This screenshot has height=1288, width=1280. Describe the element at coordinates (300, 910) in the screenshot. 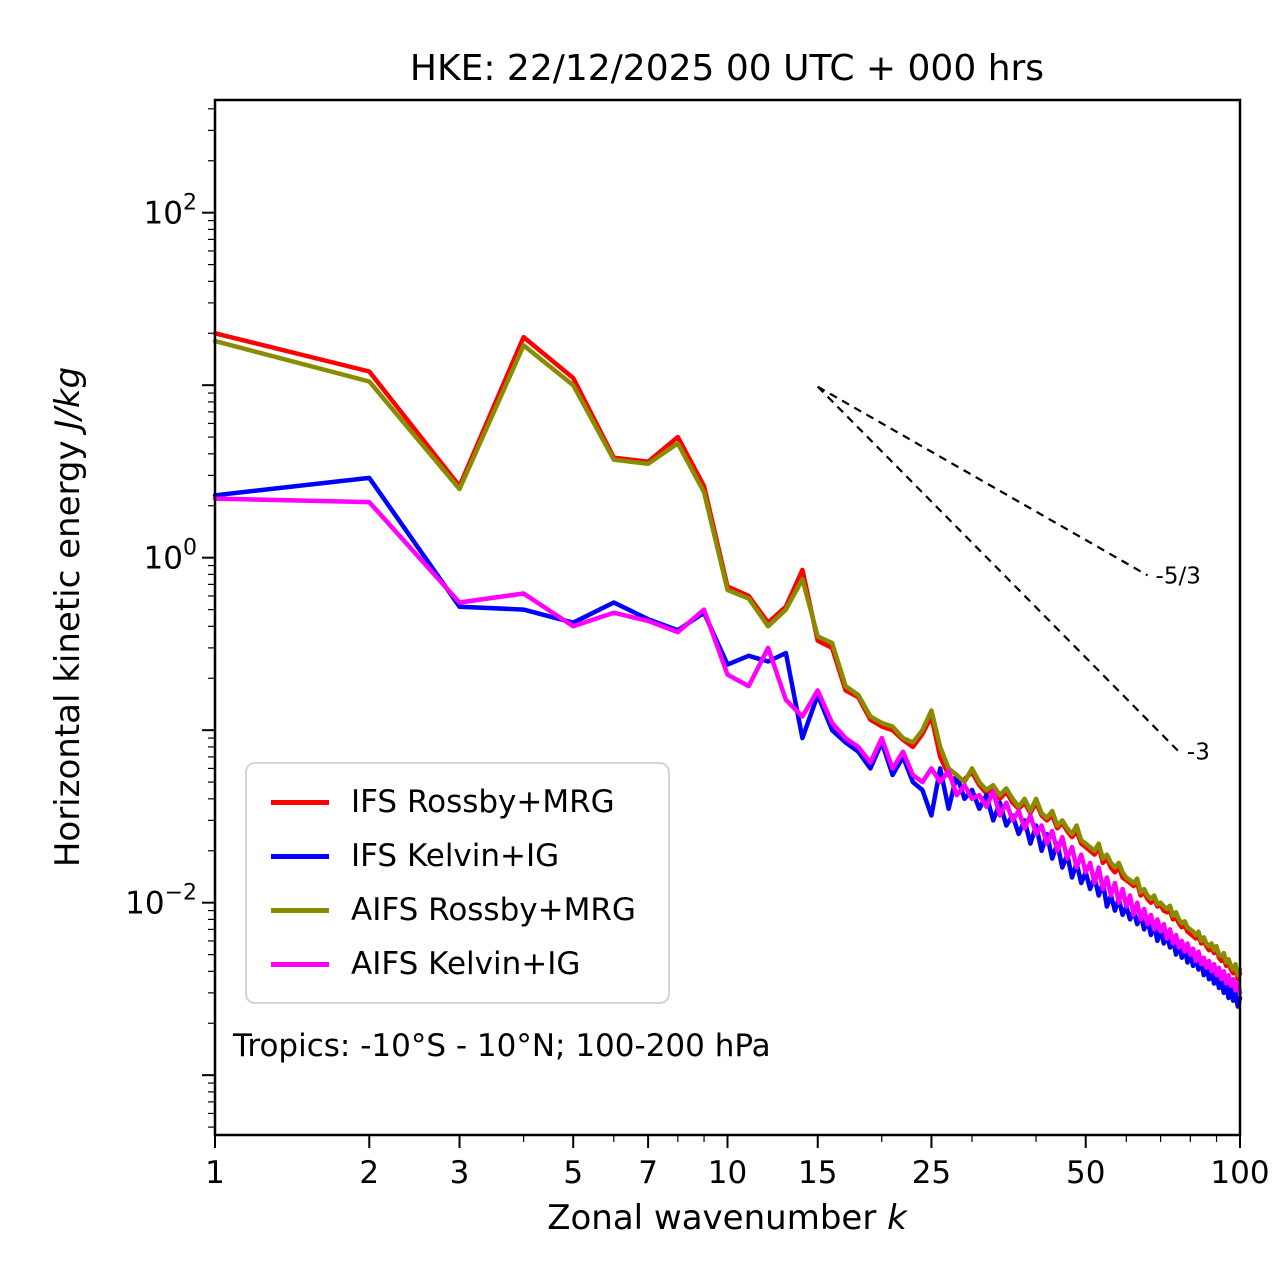

I see `legend-swatch-aifs-rossby-mrg` at that location.